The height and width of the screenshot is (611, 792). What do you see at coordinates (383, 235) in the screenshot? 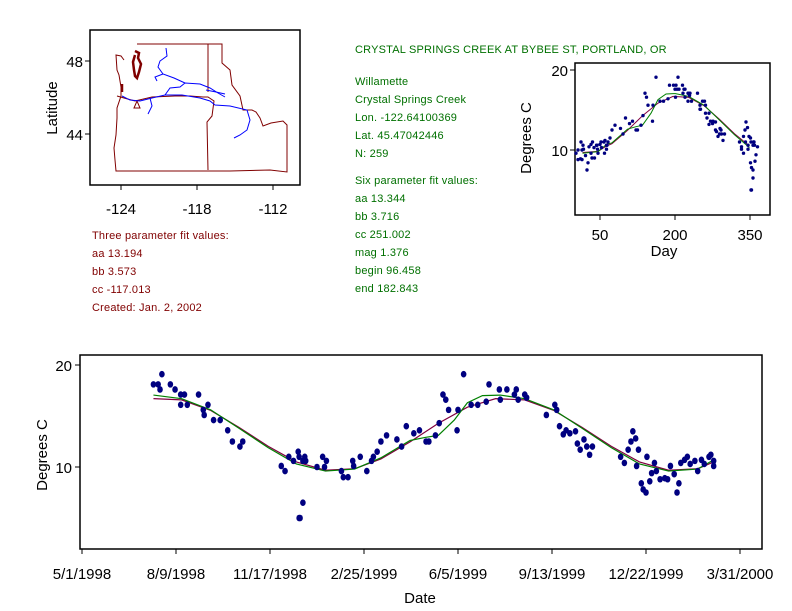
I see `six-param-cc: cc 251.002` at bounding box center [383, 235].